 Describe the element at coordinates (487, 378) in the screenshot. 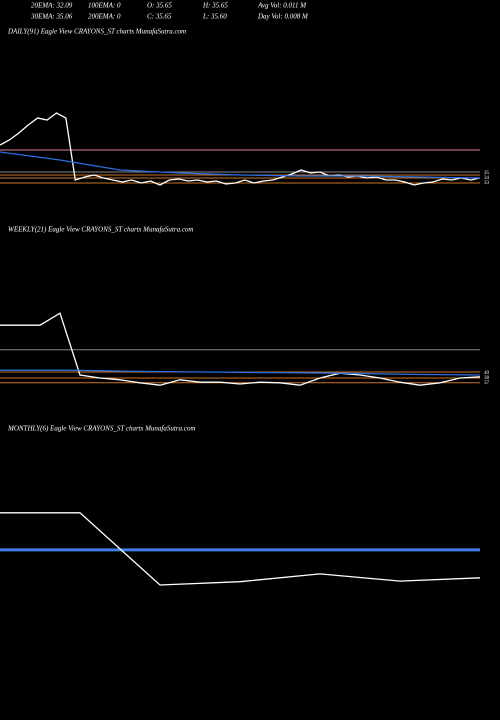

I see `right-label: 38` at that location.